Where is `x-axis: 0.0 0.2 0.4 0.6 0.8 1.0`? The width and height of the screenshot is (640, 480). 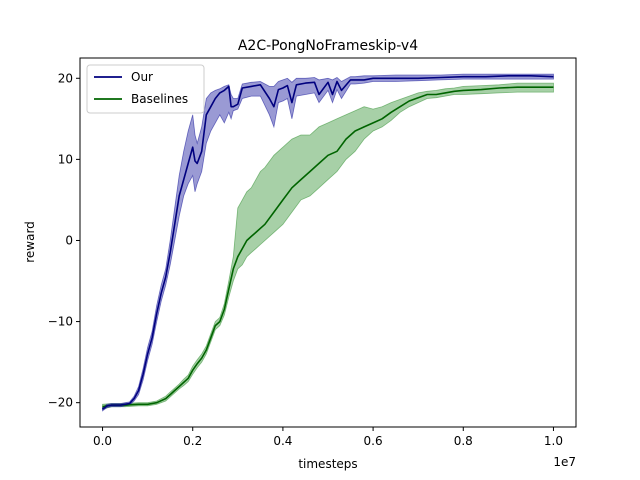 x-axis: 0.0 0.2 0.4 0.6 0.8 1.0 is located at coordinates (328, 437).